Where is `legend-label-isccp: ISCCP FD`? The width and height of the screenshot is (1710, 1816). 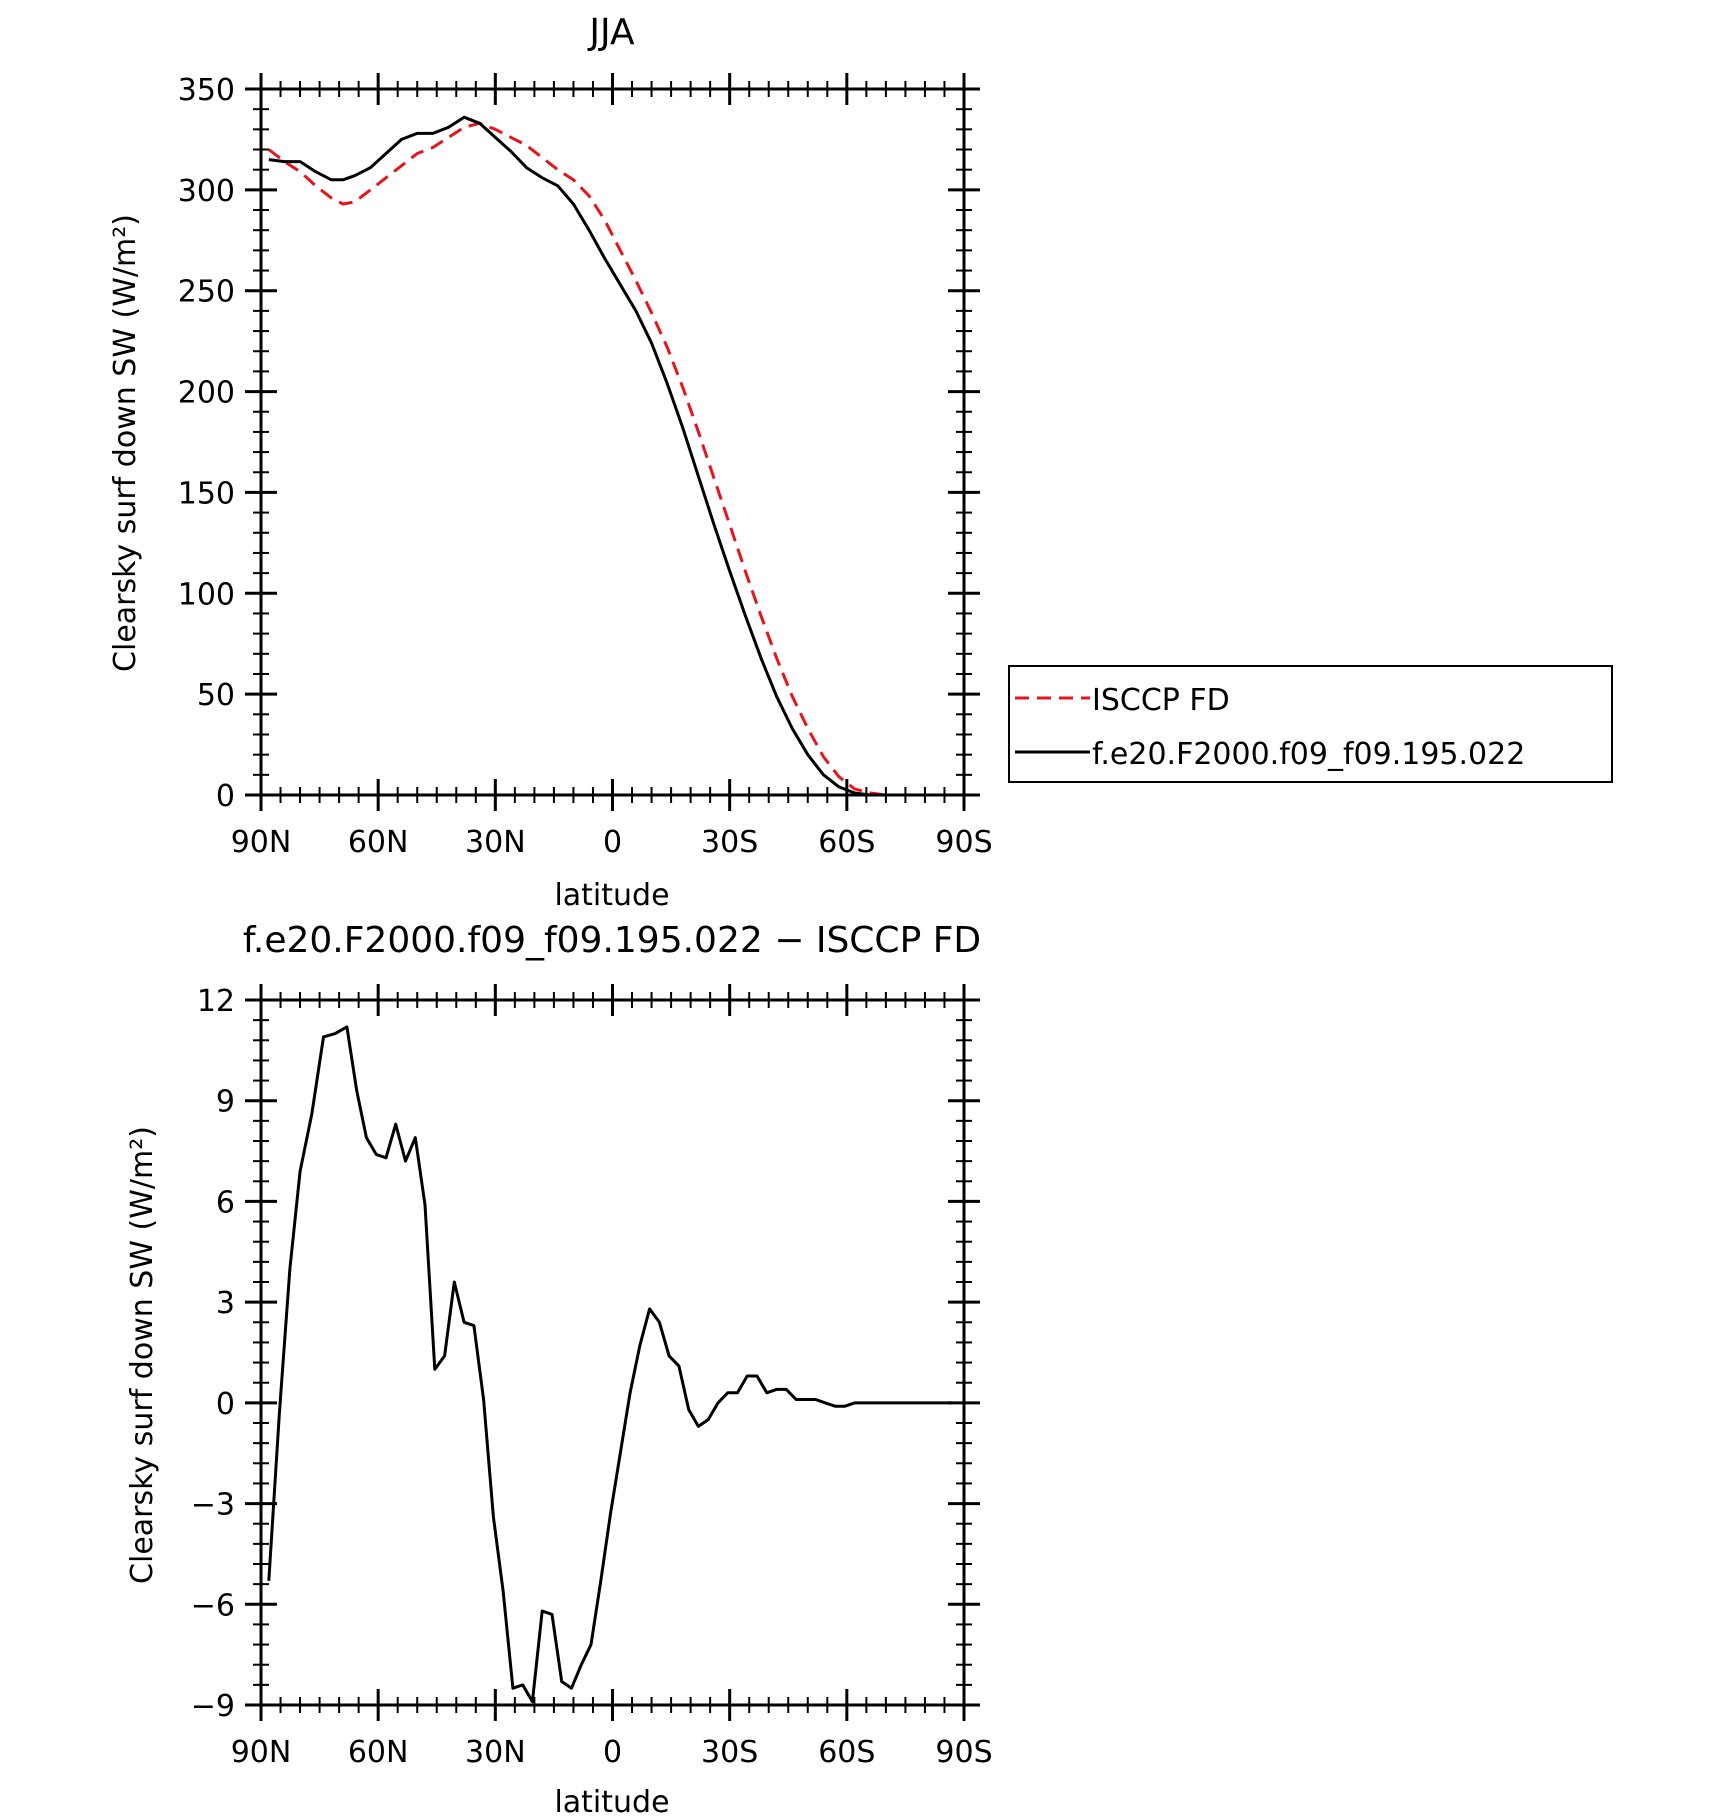 legend-label-isccp: ISCCP FD is located at coordinates (1161, 700).